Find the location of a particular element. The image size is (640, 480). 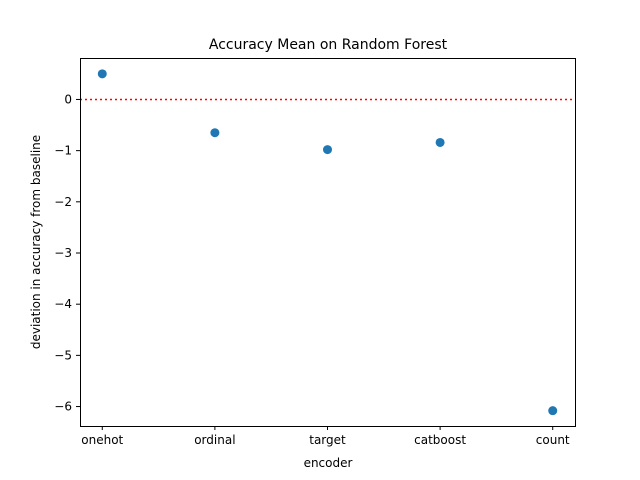

data-point-onehot is located at coordinates (102, 74).